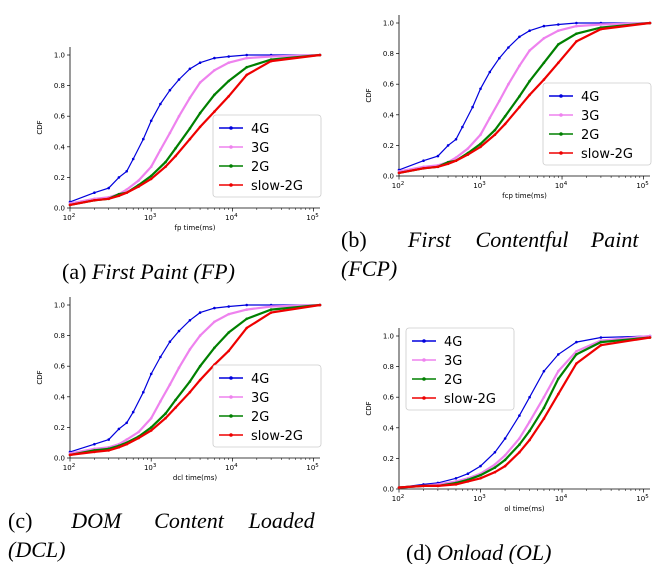 The height and width of the screenshot is (564, 663). Describe the element at coordinates (388, 490) in the screenshot. I see `y-tick-label: 0.0` at that location.